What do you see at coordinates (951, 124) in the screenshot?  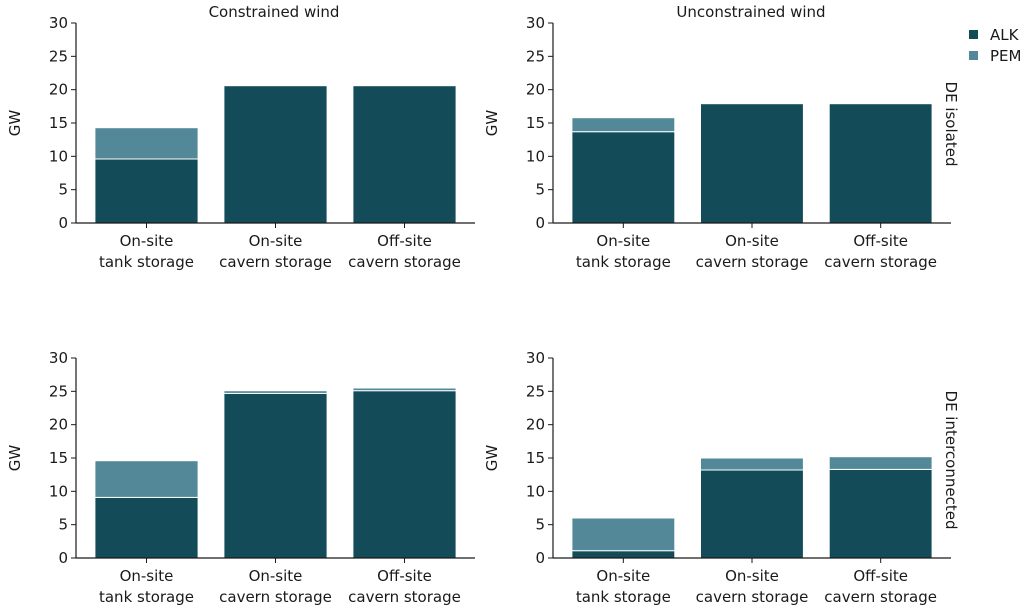 I see `row-label-isolated: DE isolated` at bounding box center [951, 124].